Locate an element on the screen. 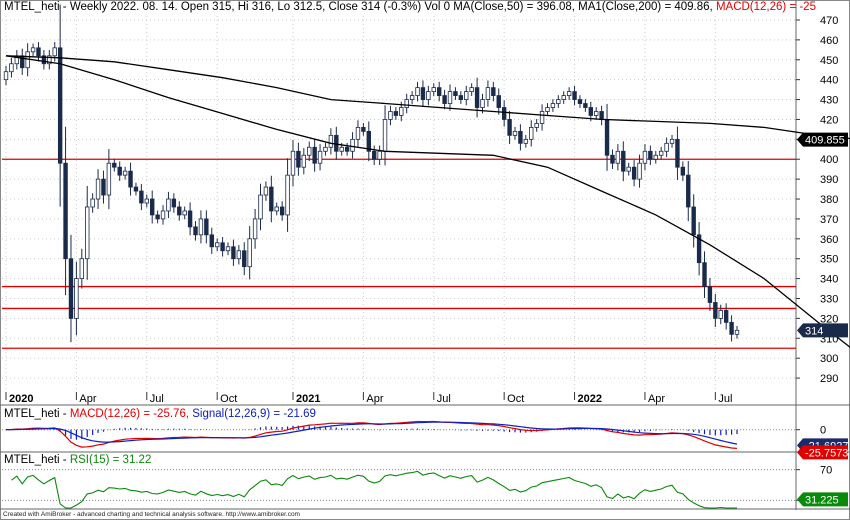 The height and width of the screenshot is (520, 850). macd-header-signal: Signal(12,26,9) = -21.69 is located at coordinates (254, 414).